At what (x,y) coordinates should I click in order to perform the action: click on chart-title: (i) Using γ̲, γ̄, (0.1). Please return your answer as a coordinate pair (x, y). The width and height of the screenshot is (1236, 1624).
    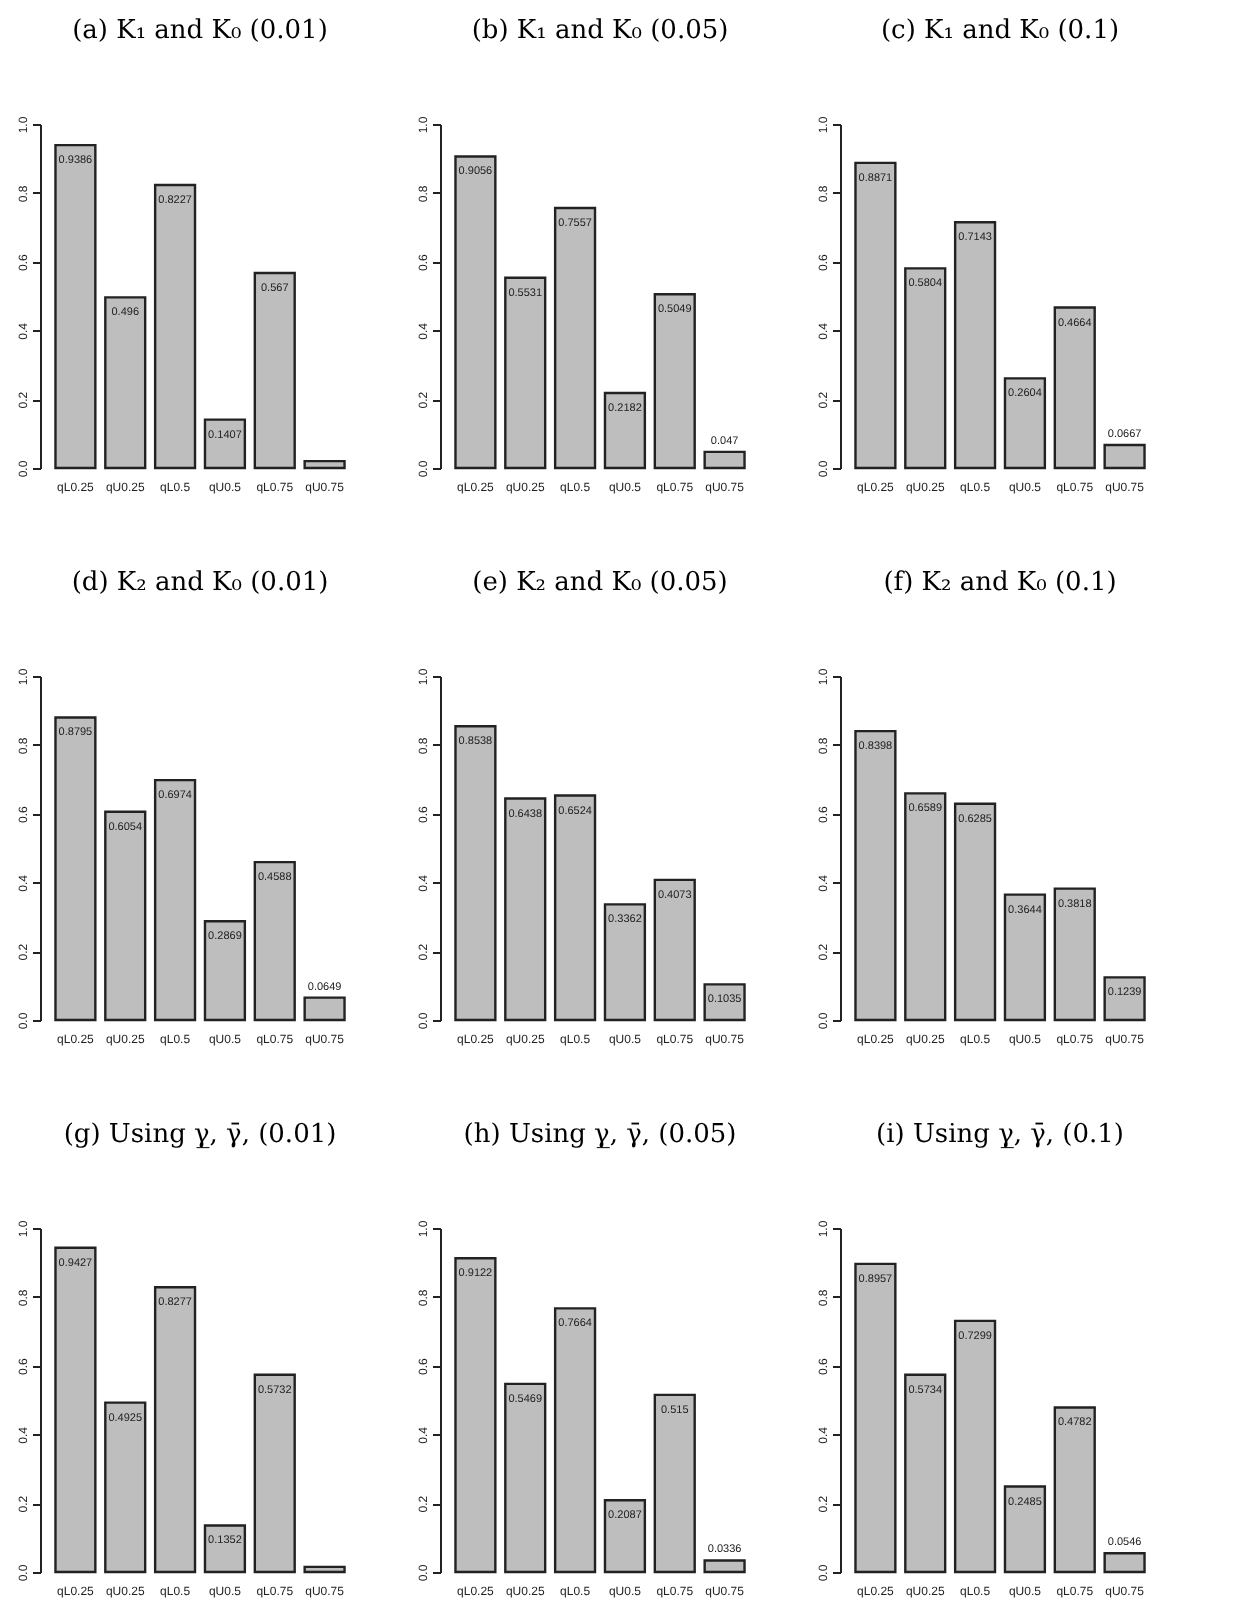
    Looking at the image, I should click on (1000, 1134).